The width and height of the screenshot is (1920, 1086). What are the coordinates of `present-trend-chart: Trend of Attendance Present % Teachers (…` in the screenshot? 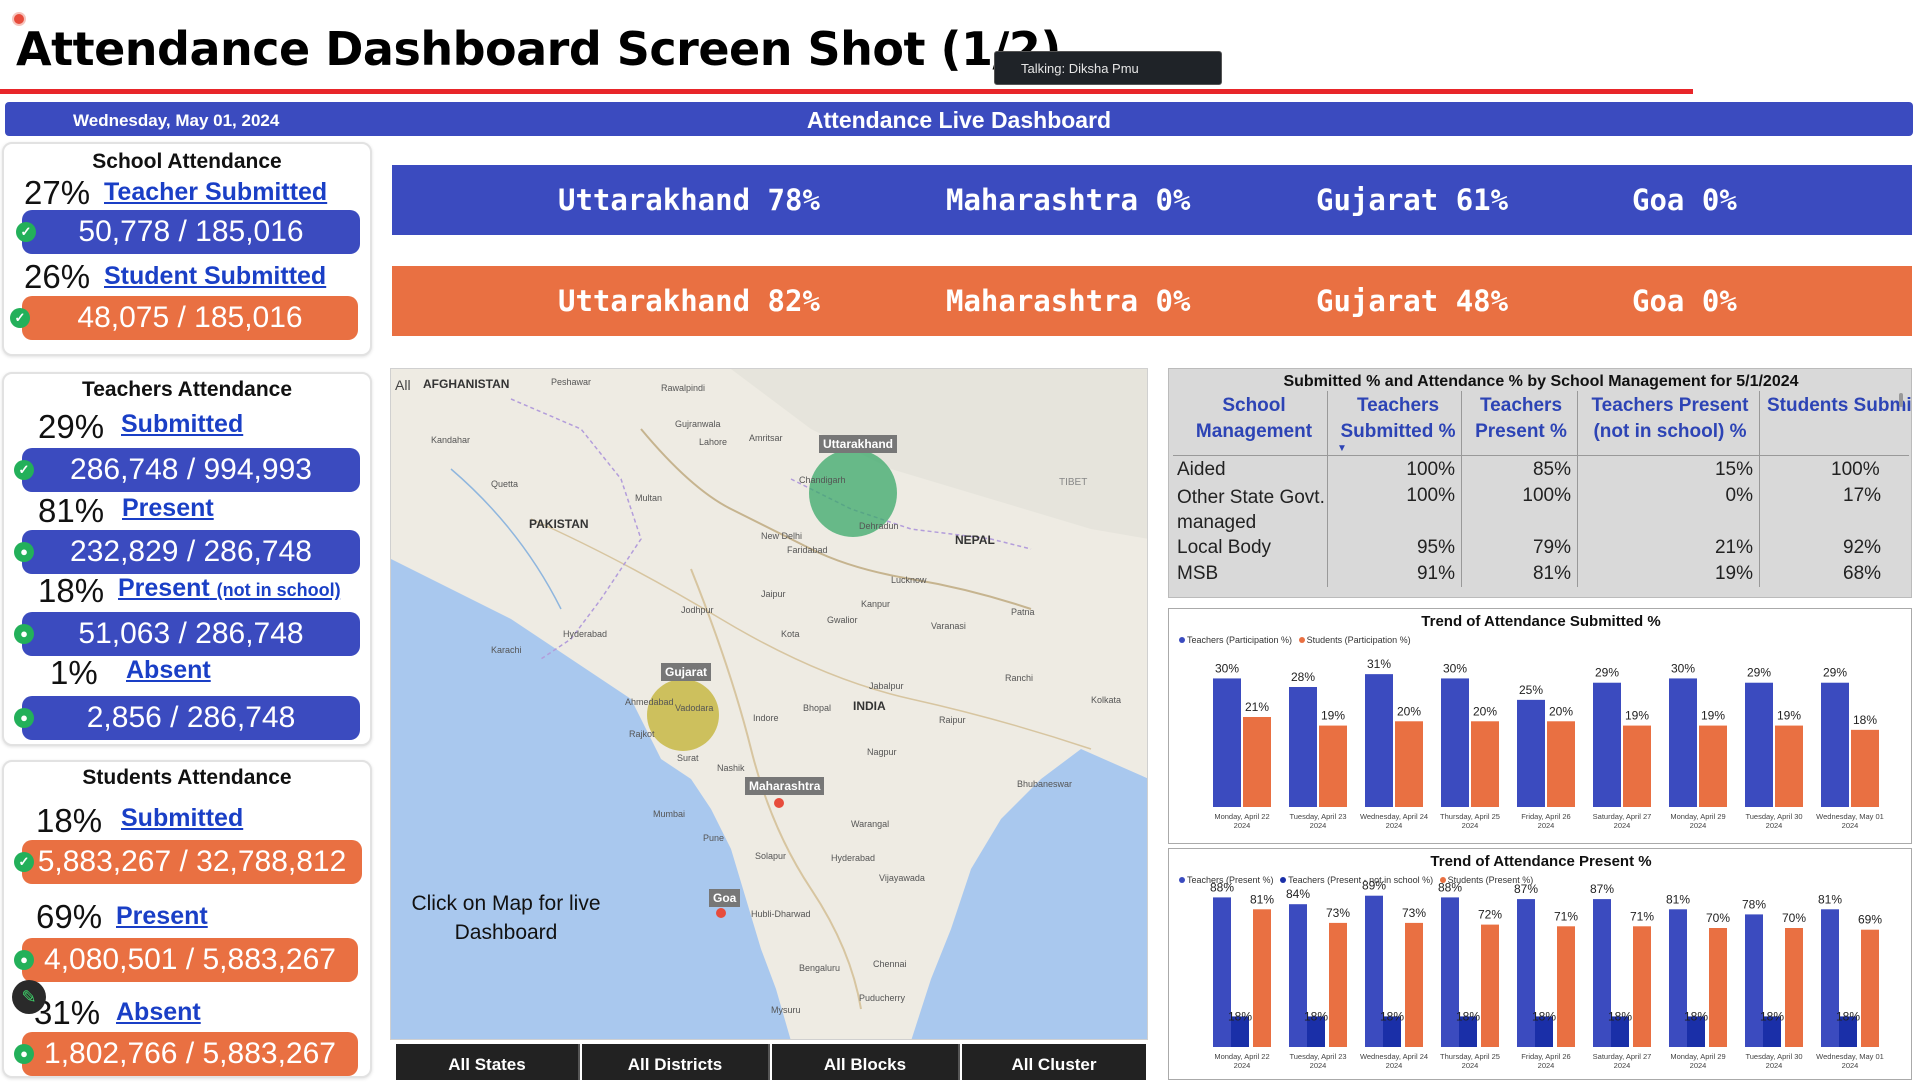 It's located at (1540, 964).